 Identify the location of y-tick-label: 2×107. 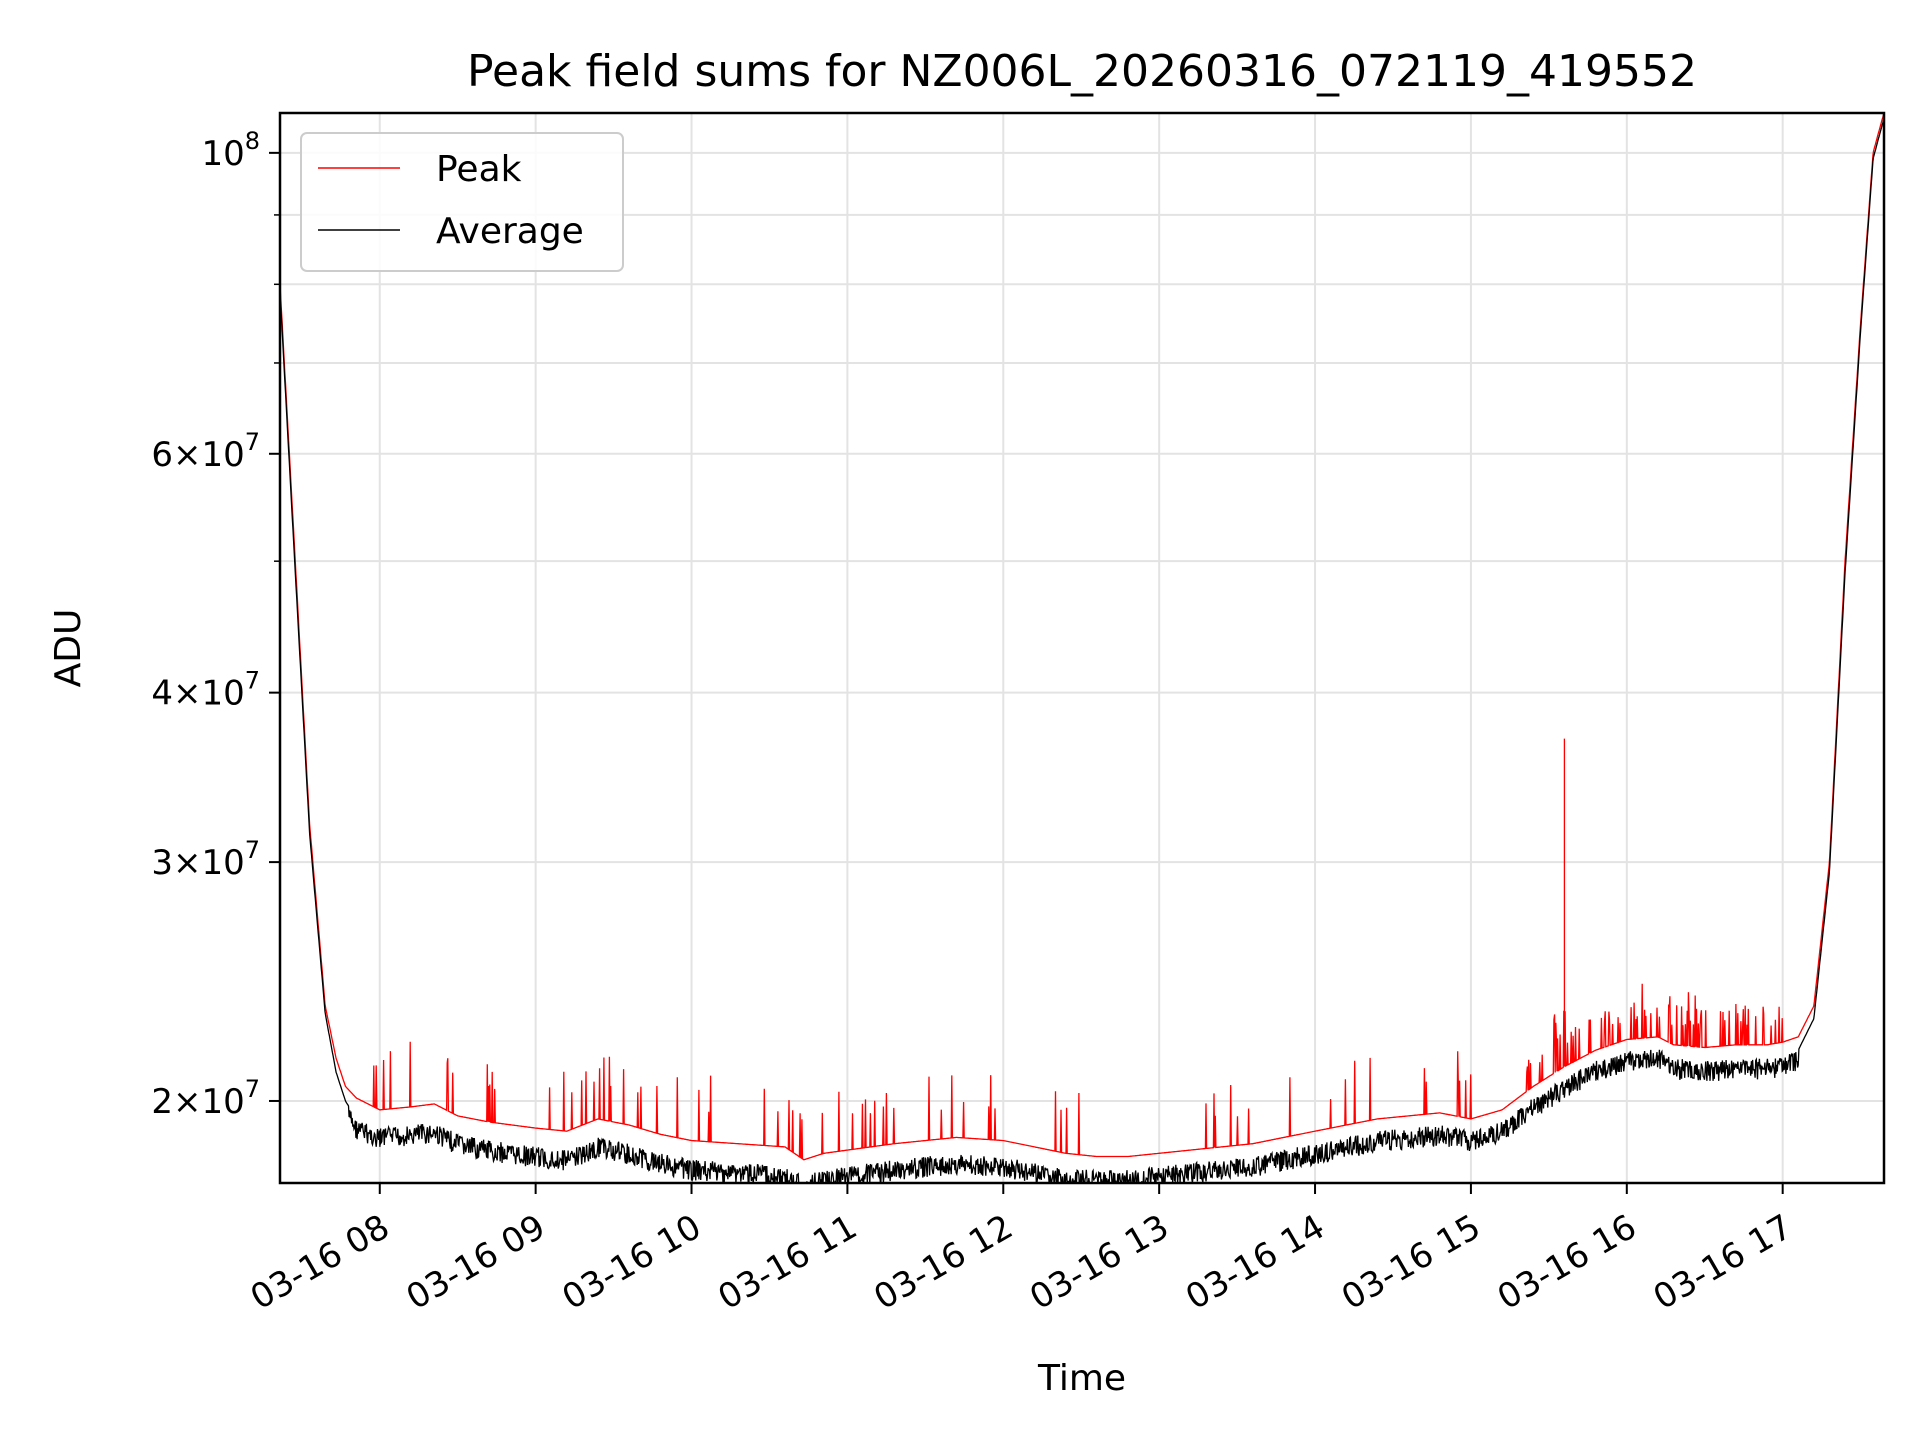
(205, 1098).